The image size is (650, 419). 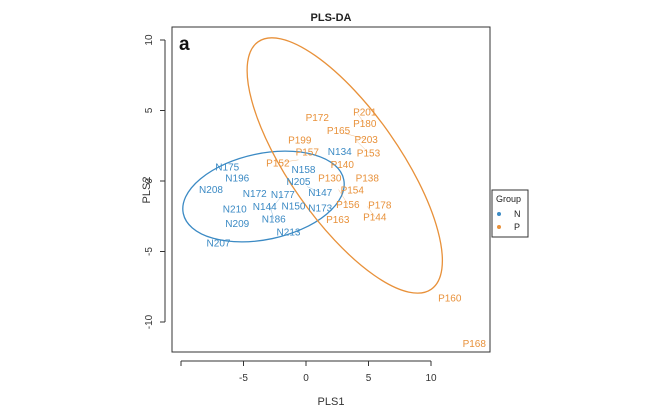 What do you see at coordinates (475, 344) in the screenshot?
I see `point-label: P168` at bounding box center [475, 344].